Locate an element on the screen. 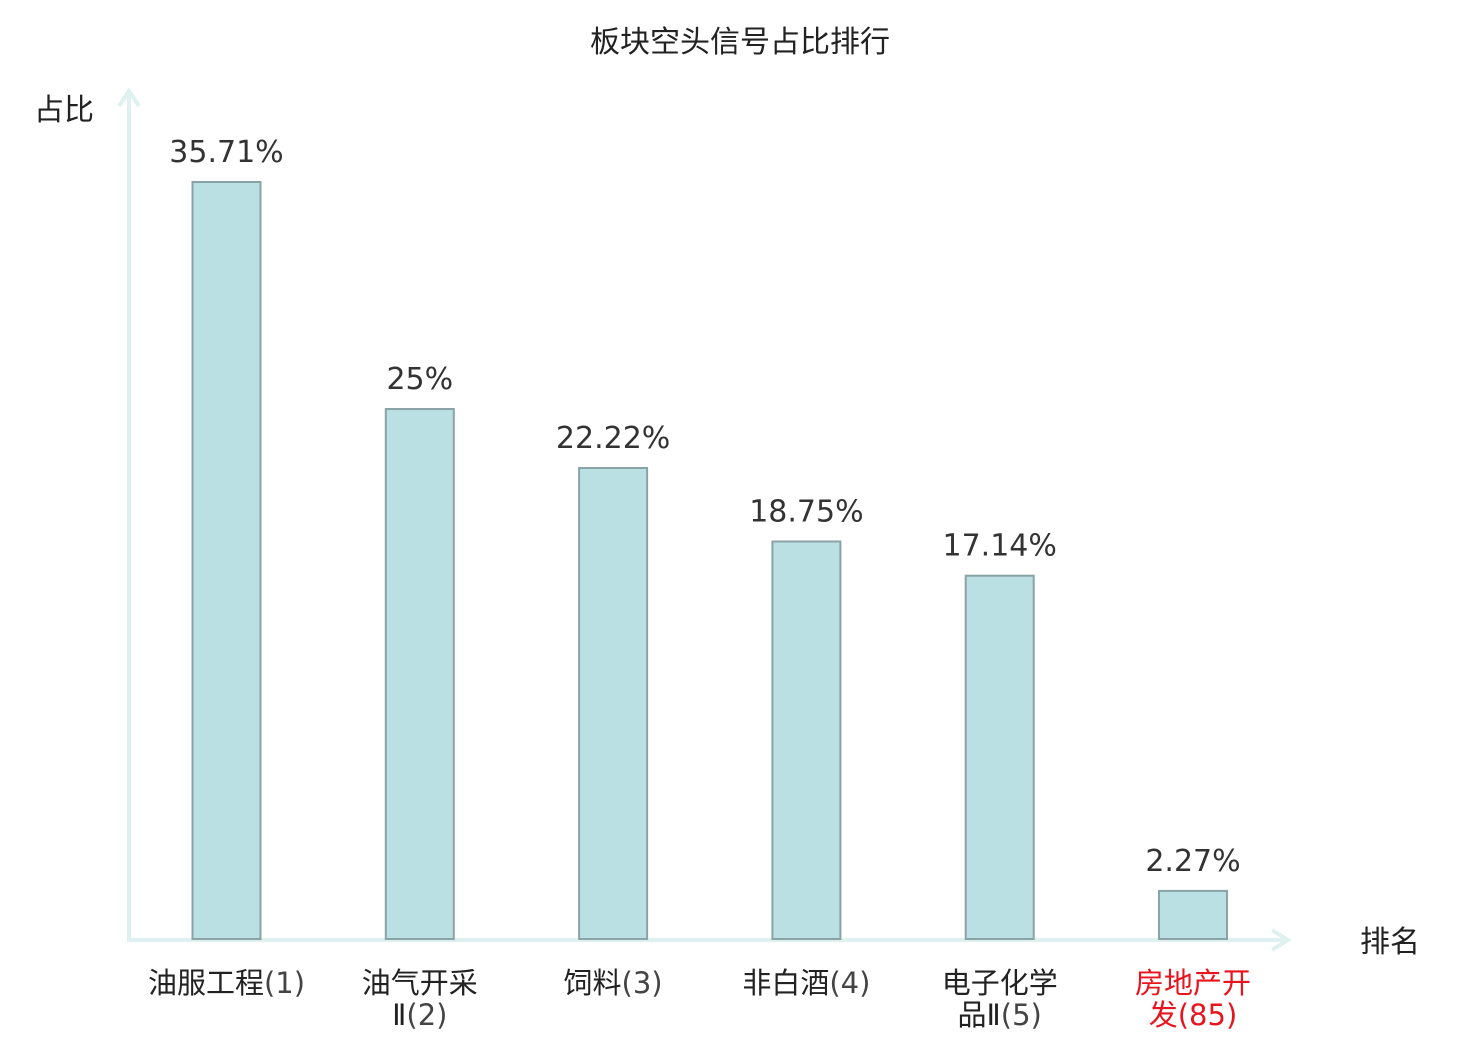 This screenshot has height=1040, width=1480. category-label-5: 电子化学品Ⅱ(5) is located at coordinates (1000, 999).